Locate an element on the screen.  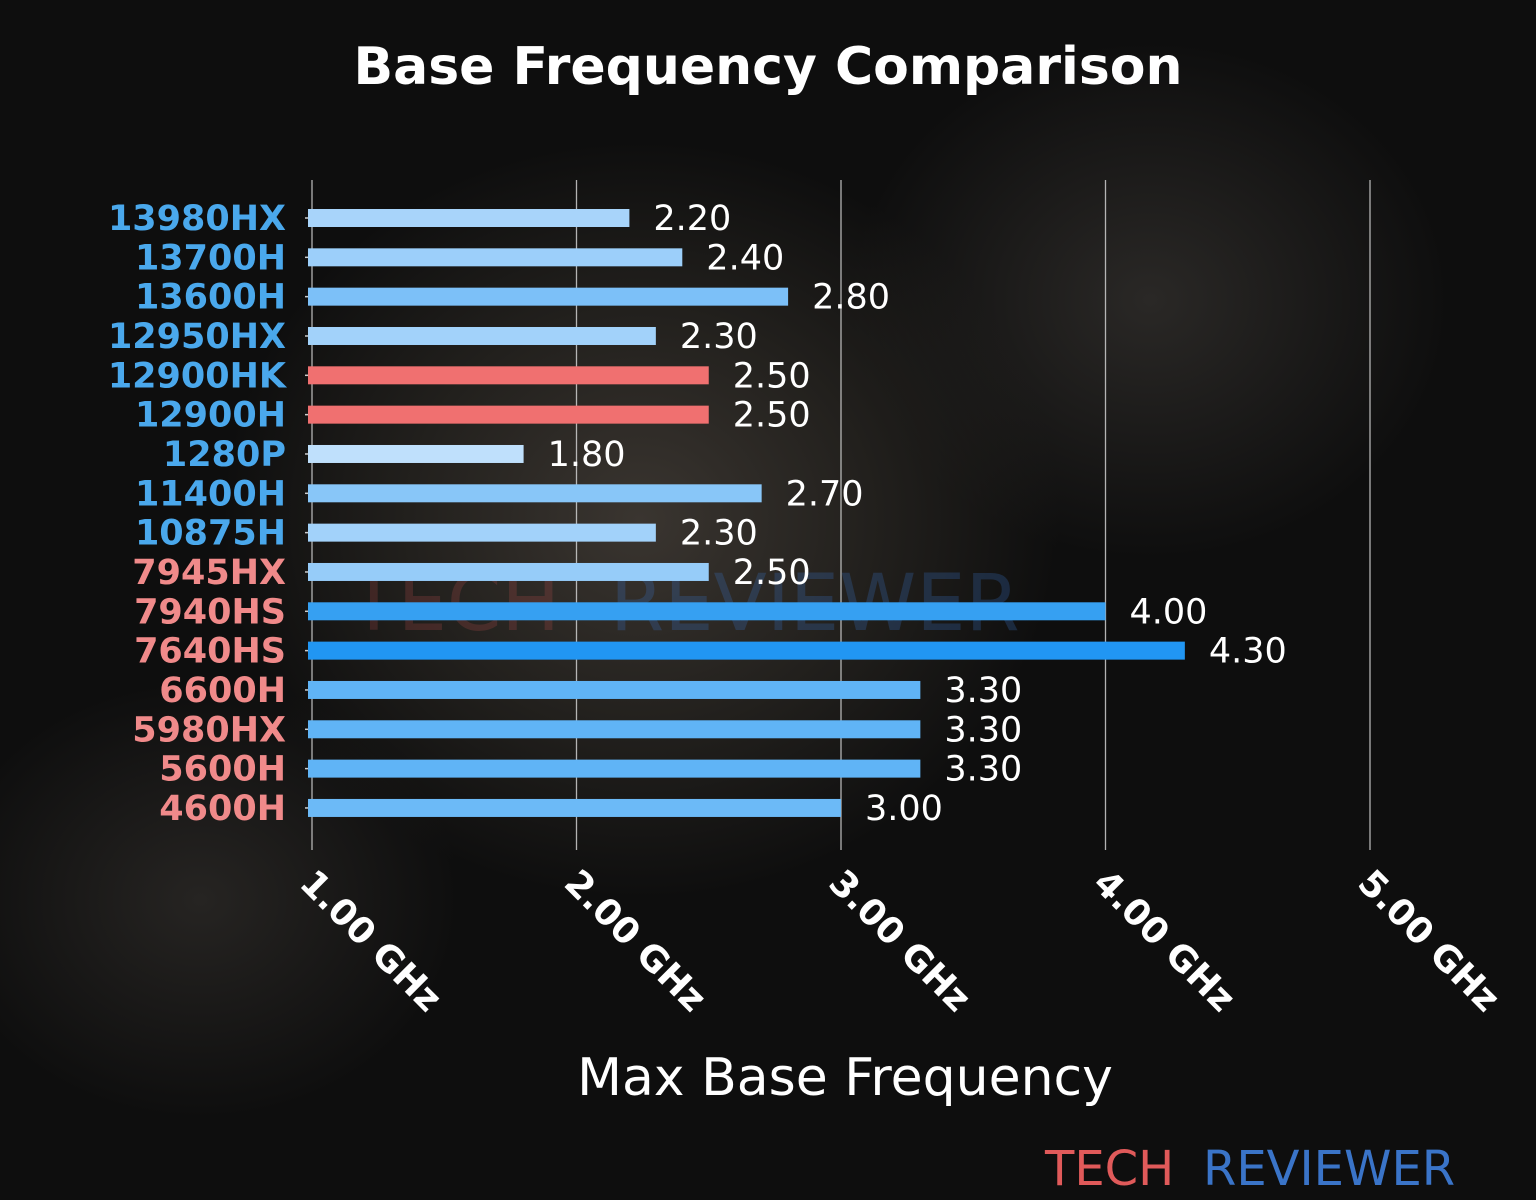
data-label: 3.00 is located at coordinates (904, 809).